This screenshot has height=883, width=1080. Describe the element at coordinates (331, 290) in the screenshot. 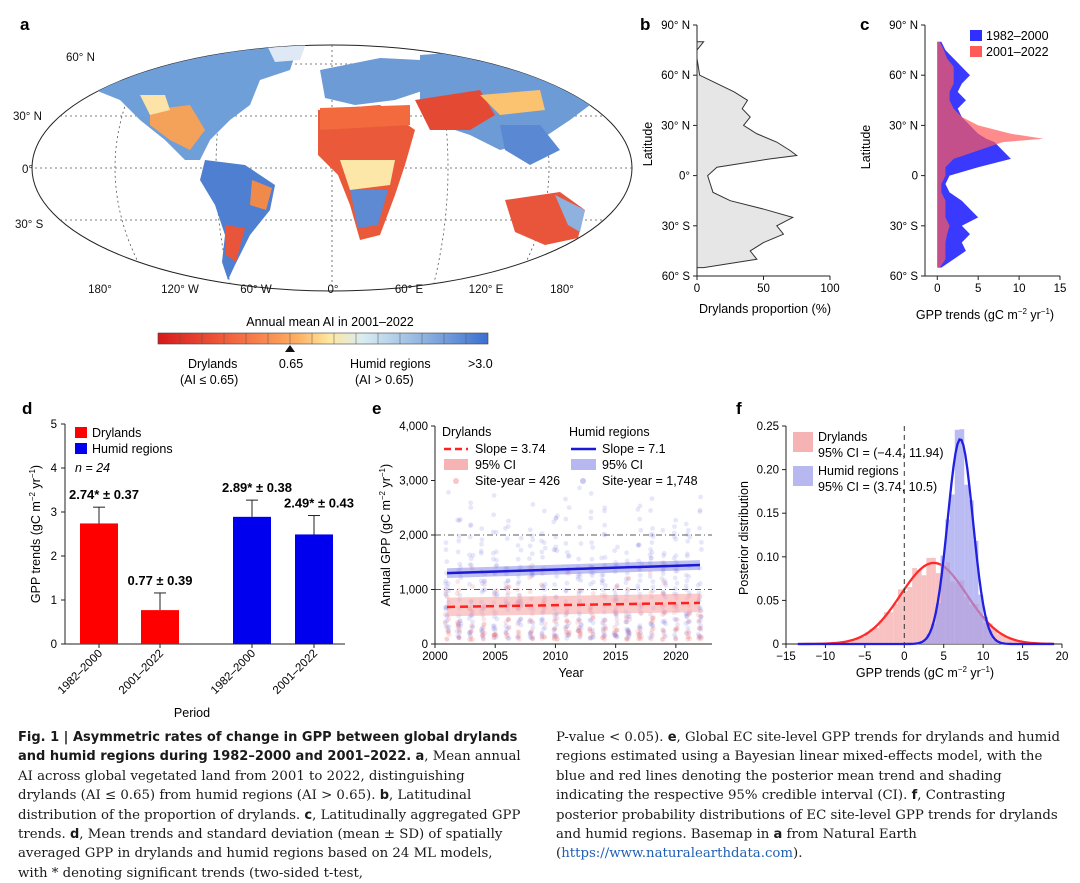

I see `map-lon-labels: 180° 120° W 60° W 0° 60° E 120° E 180°` at that location.